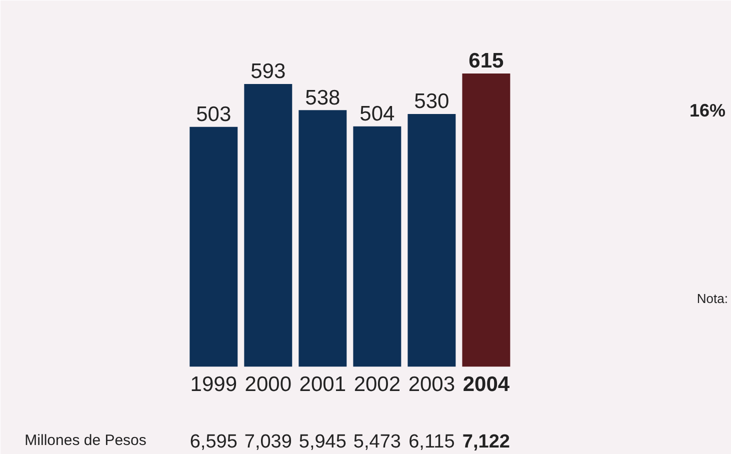 This screenshot has width=731, height=454. I want to click on text: 7,122, so click(486, 442).